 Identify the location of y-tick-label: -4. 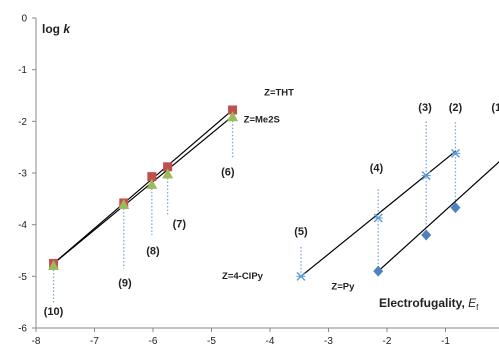
(22, 225).